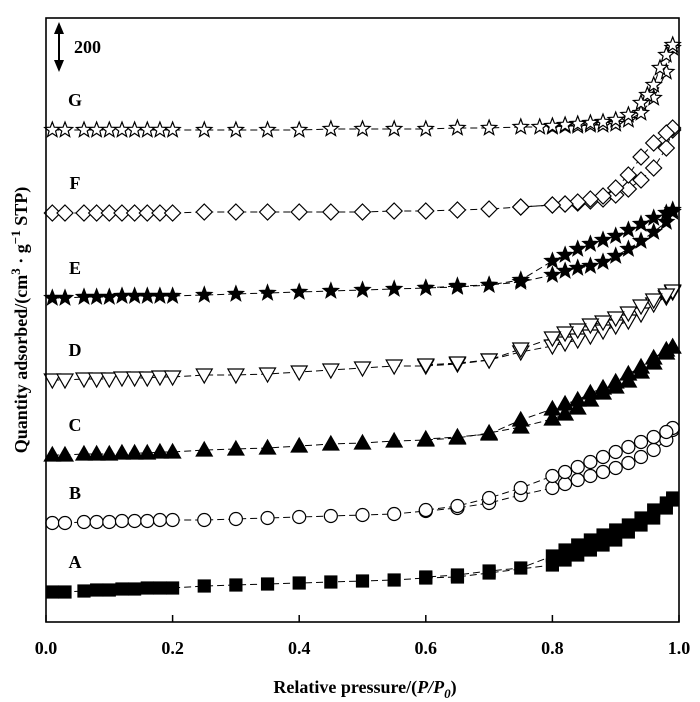 This screenshot has height=702, width=700. I want to click on series-labels: A B C D E F G, so click(75, 331).